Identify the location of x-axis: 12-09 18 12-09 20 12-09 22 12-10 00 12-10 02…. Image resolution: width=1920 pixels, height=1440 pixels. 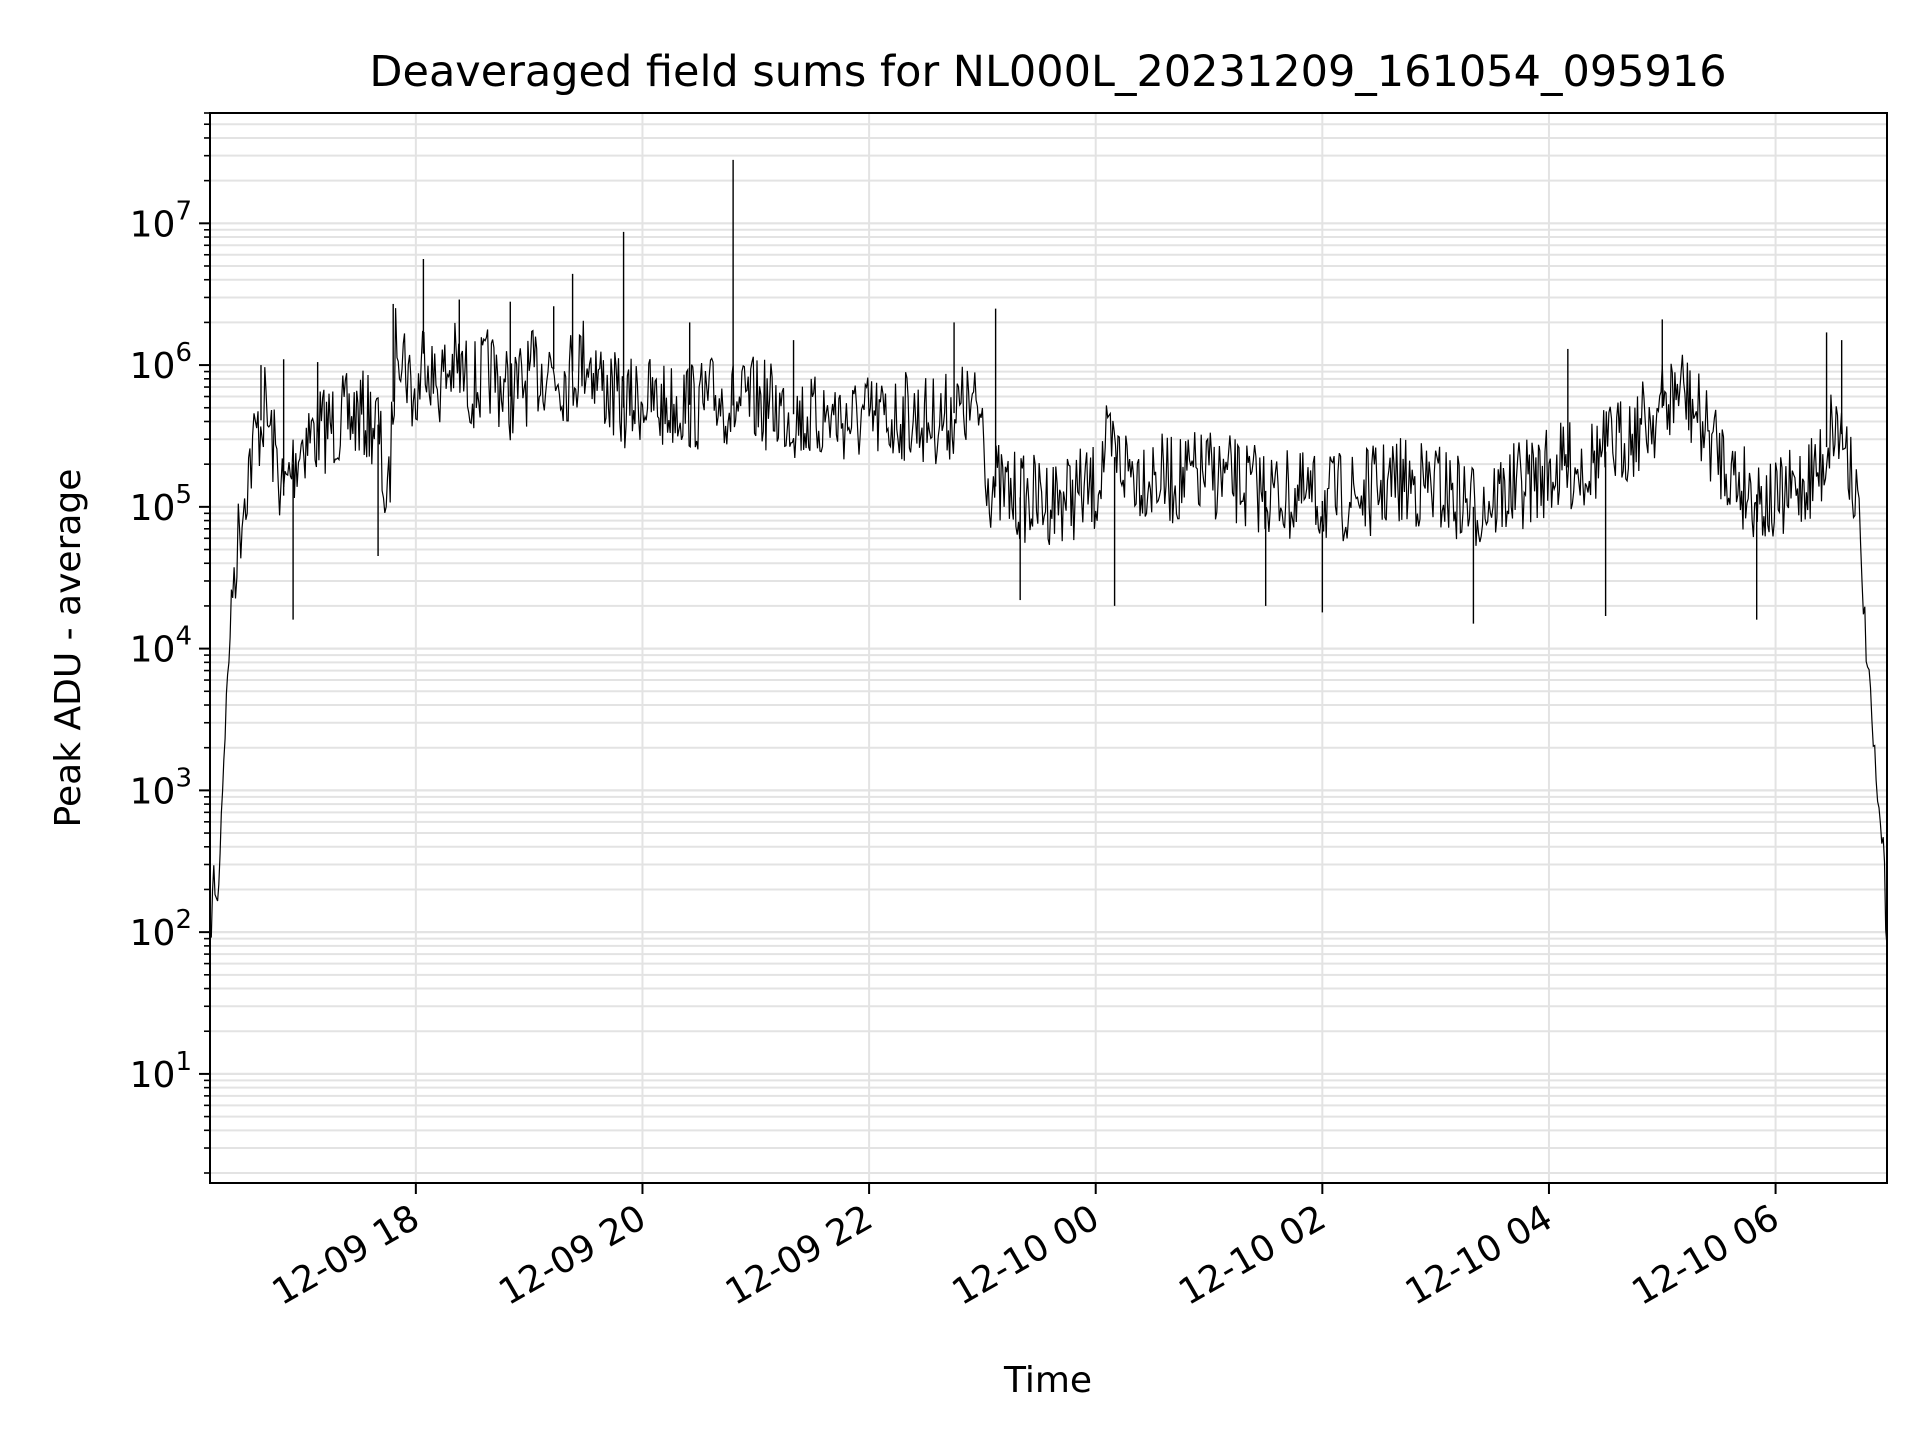
(1026, 1248).